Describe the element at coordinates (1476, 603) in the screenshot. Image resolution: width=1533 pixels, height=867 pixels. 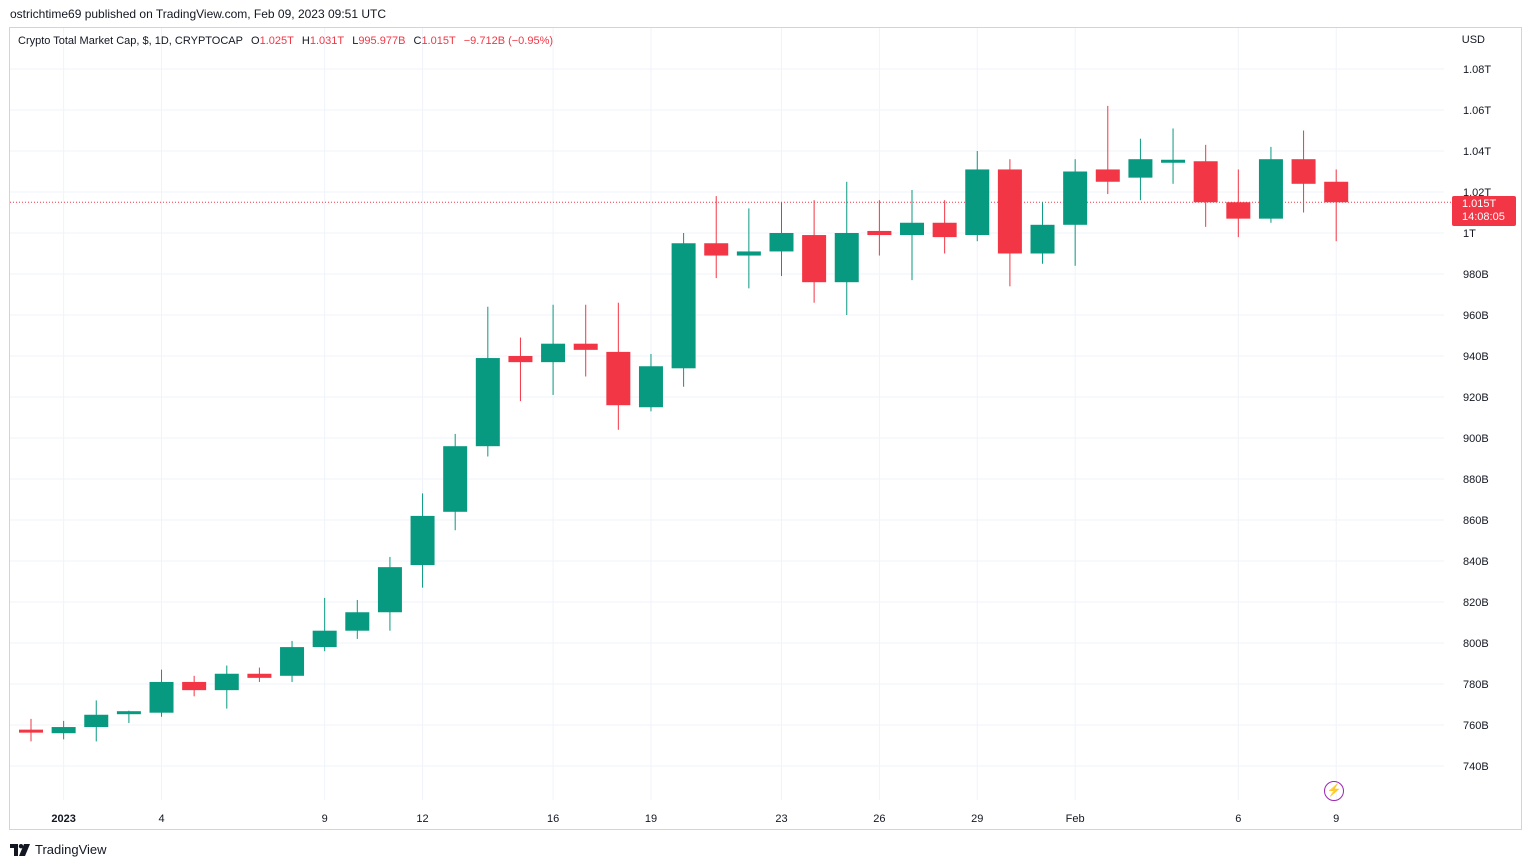
I see `y-tick-label: 820B` at that location.